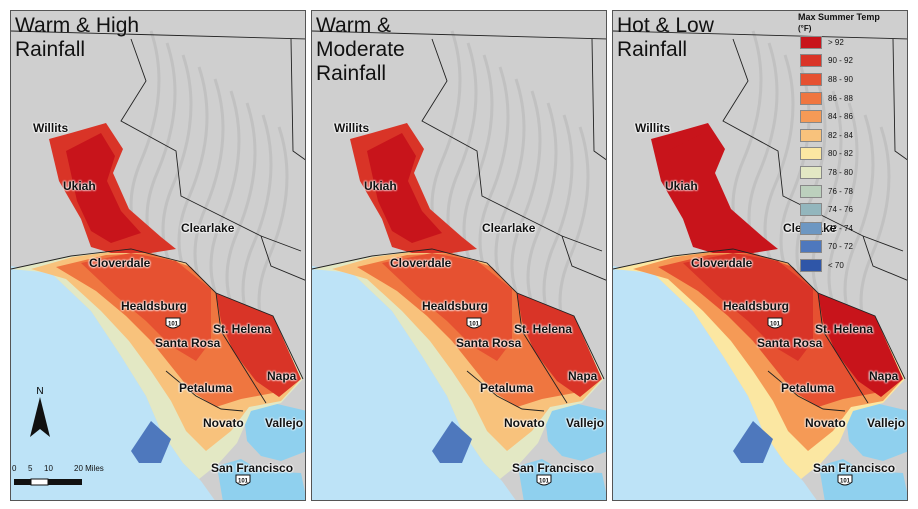 This screenshot has height=509, width=918. What do you see at coordinates (840, 191) in the screenshot?
I see `legend-label: 76 - 78` at bounding box center [840, 191].